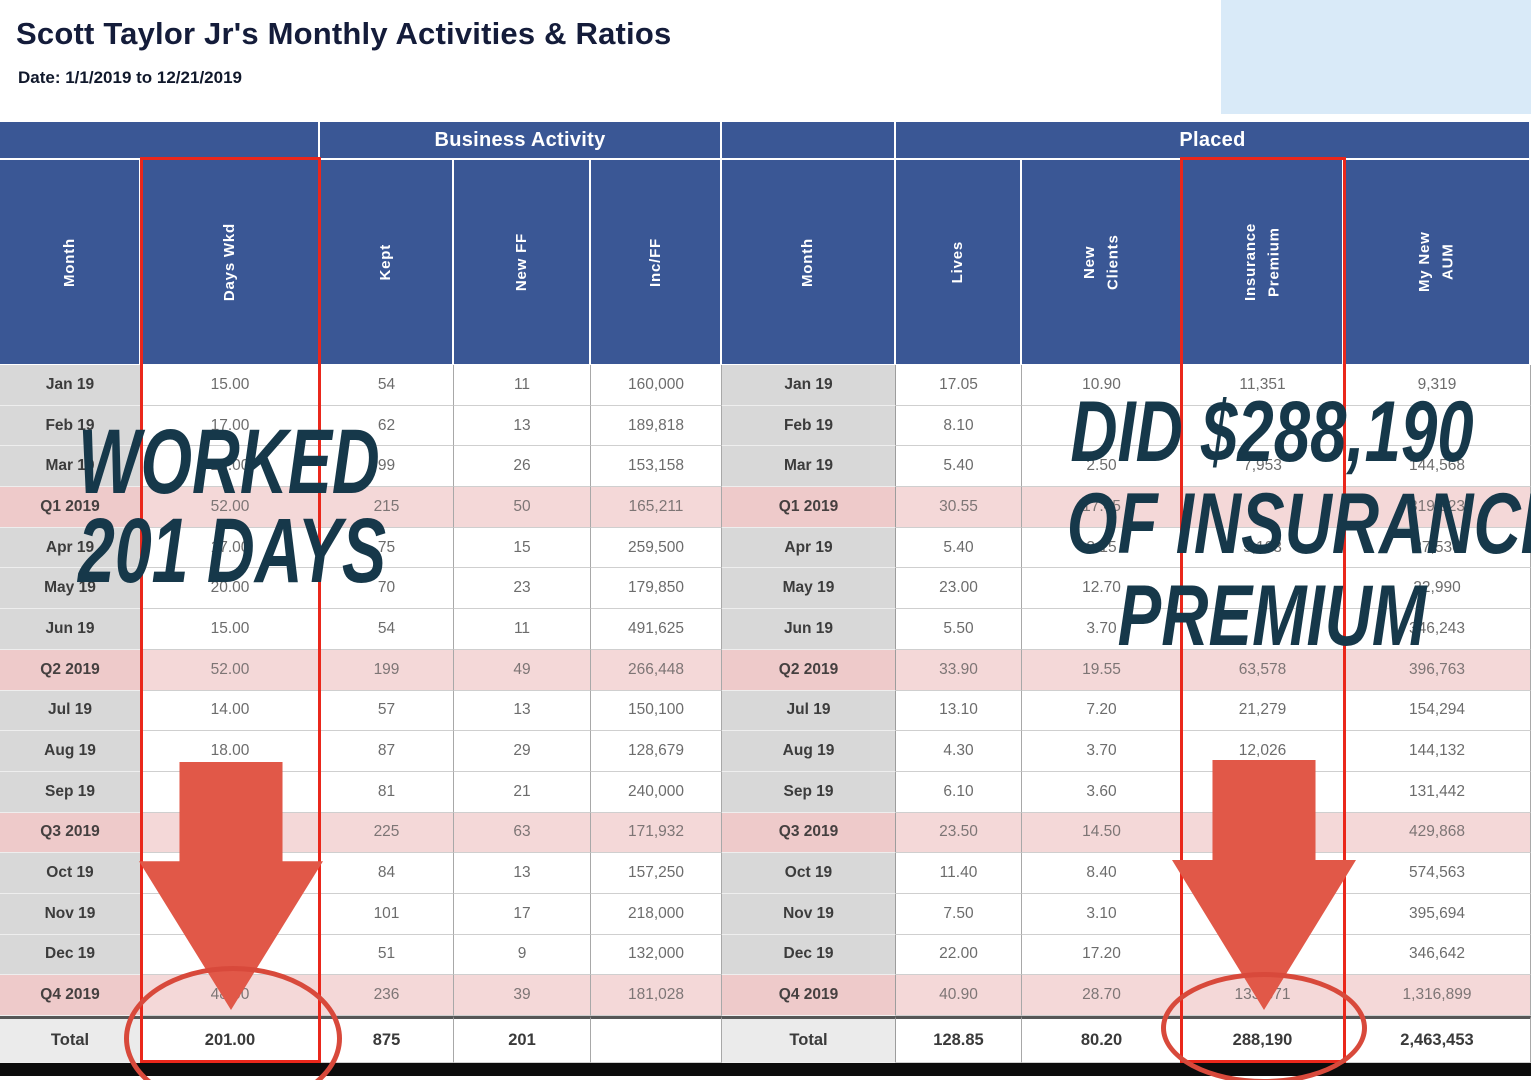  I want to click on data-cell: 429,868, so click(1437, 833).